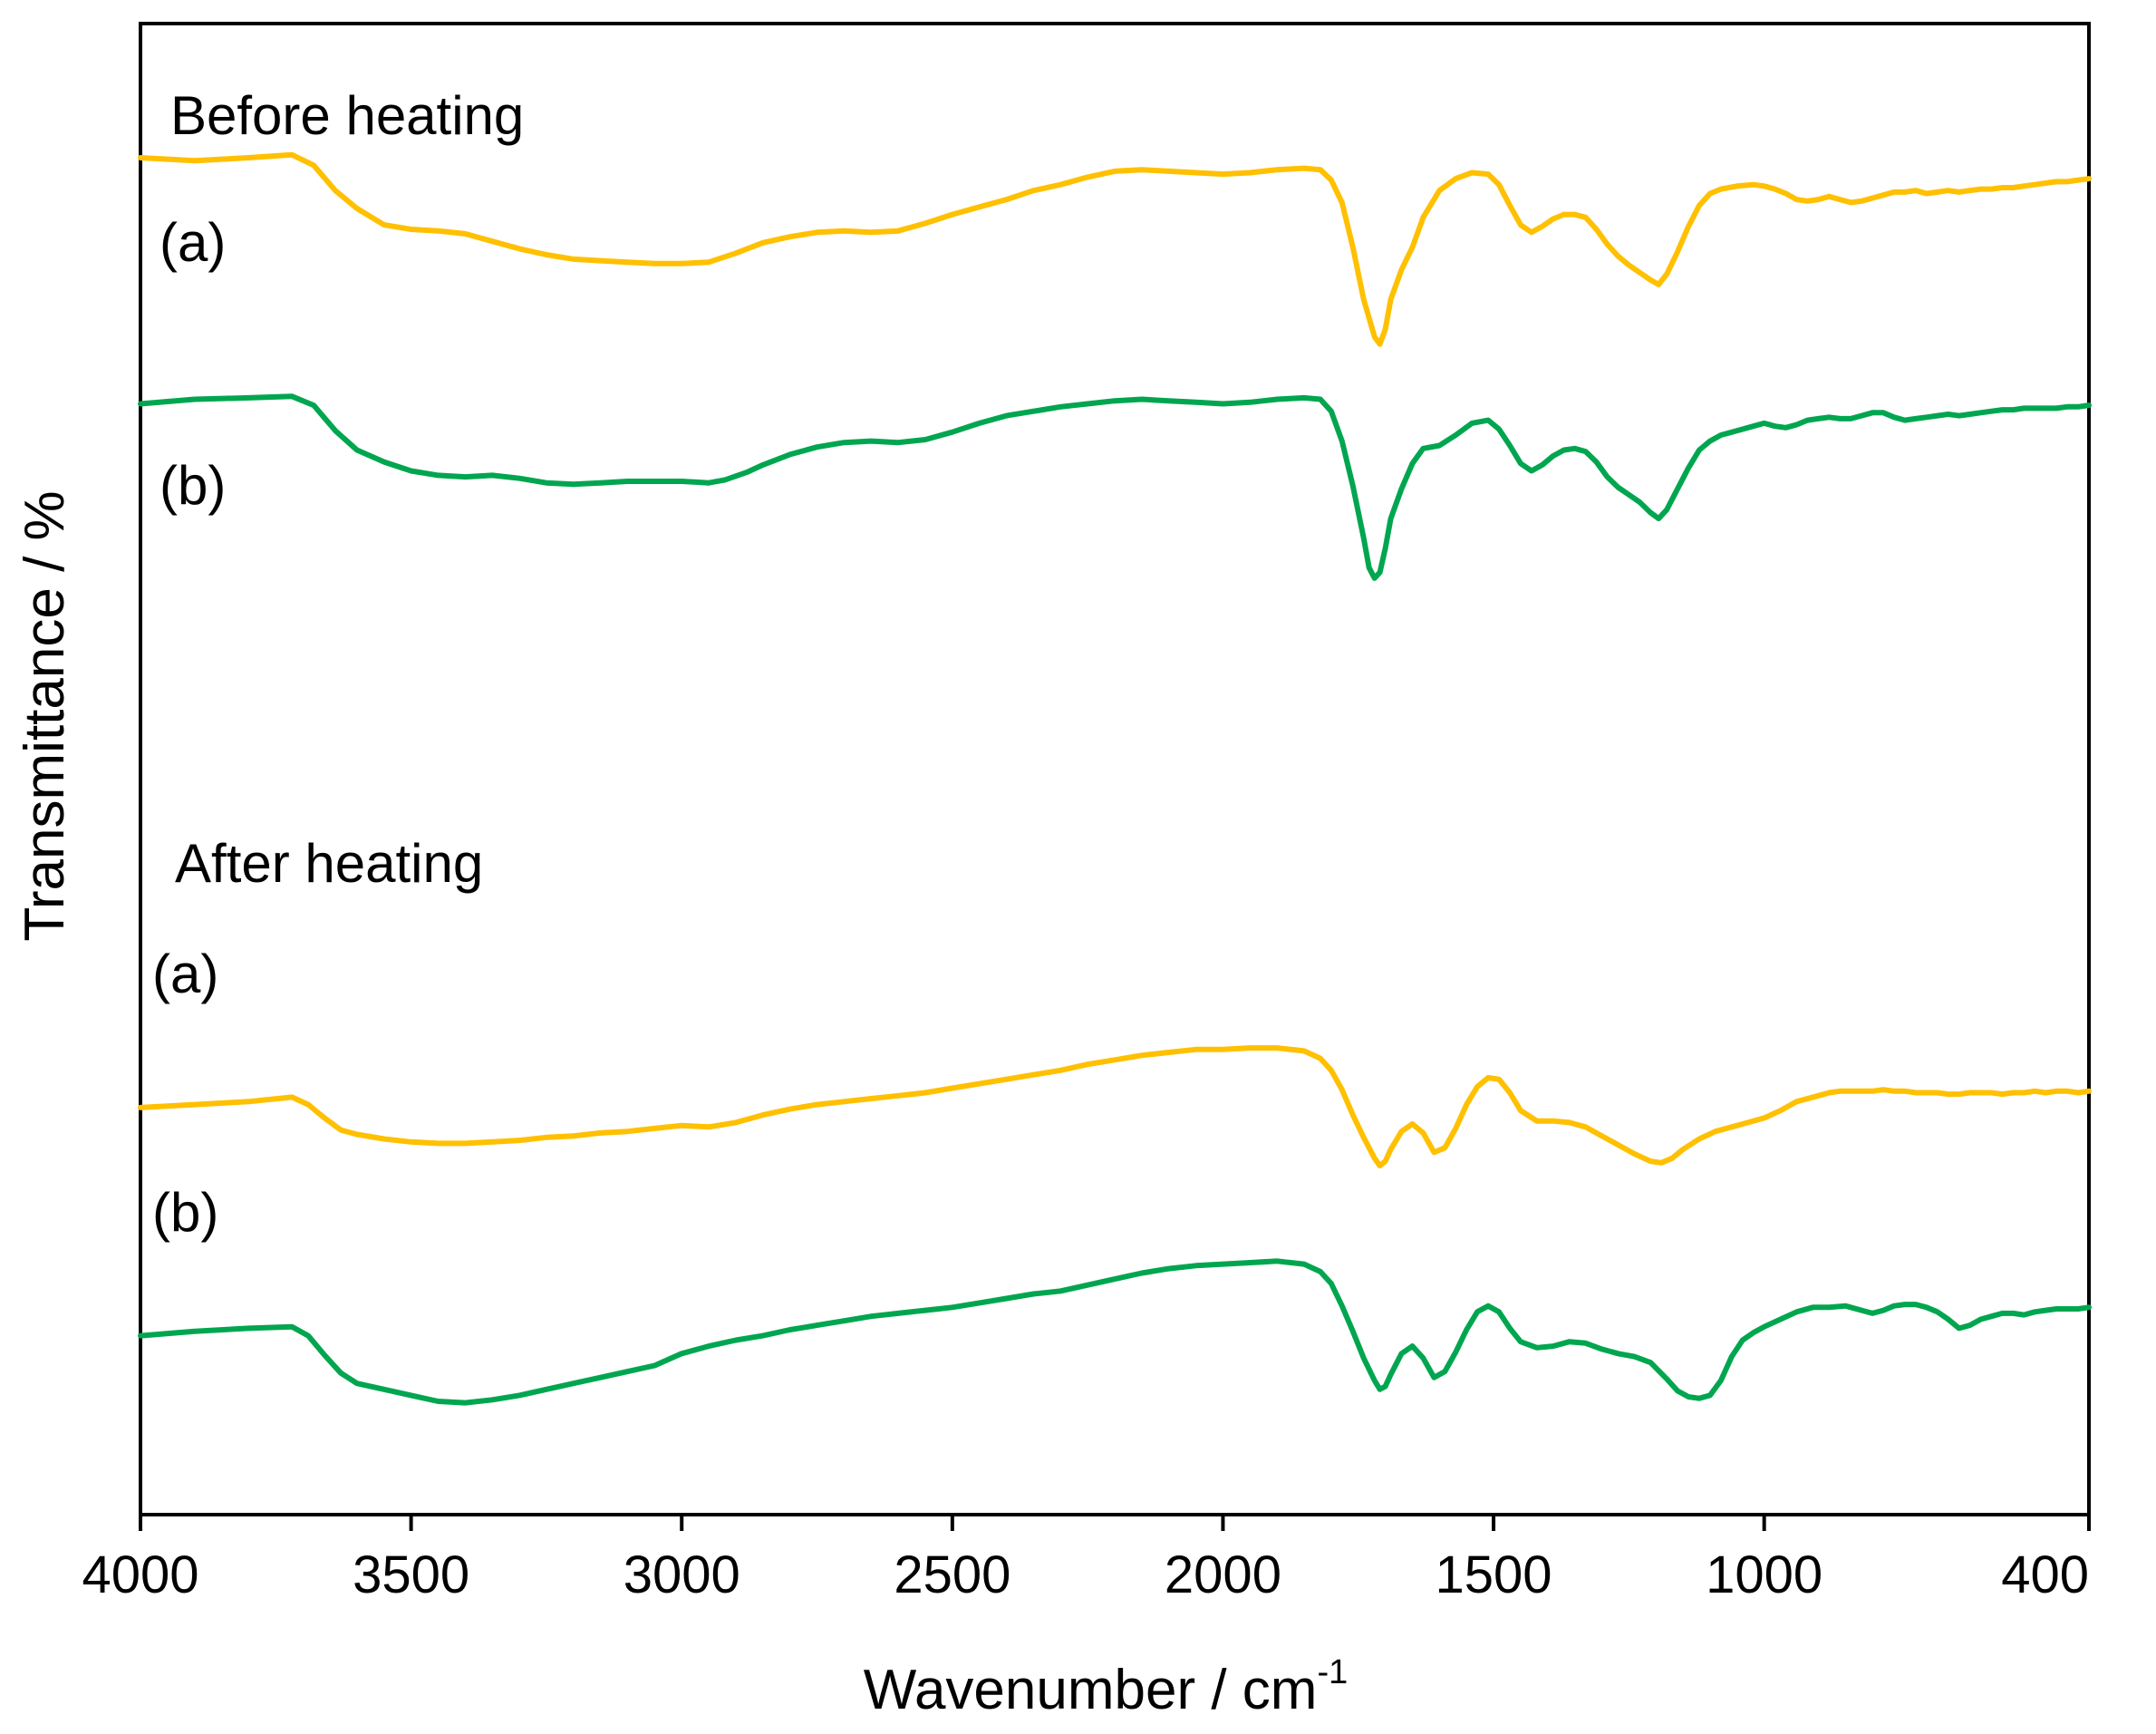 The height and width of the screenshot is (1734, 2156). Describe the element at coordinates (1086, 1559) in the screenshot. I see `x-axis-ticks: 4000 3500 3000 2500 2000 1500 1000 400` at that location.